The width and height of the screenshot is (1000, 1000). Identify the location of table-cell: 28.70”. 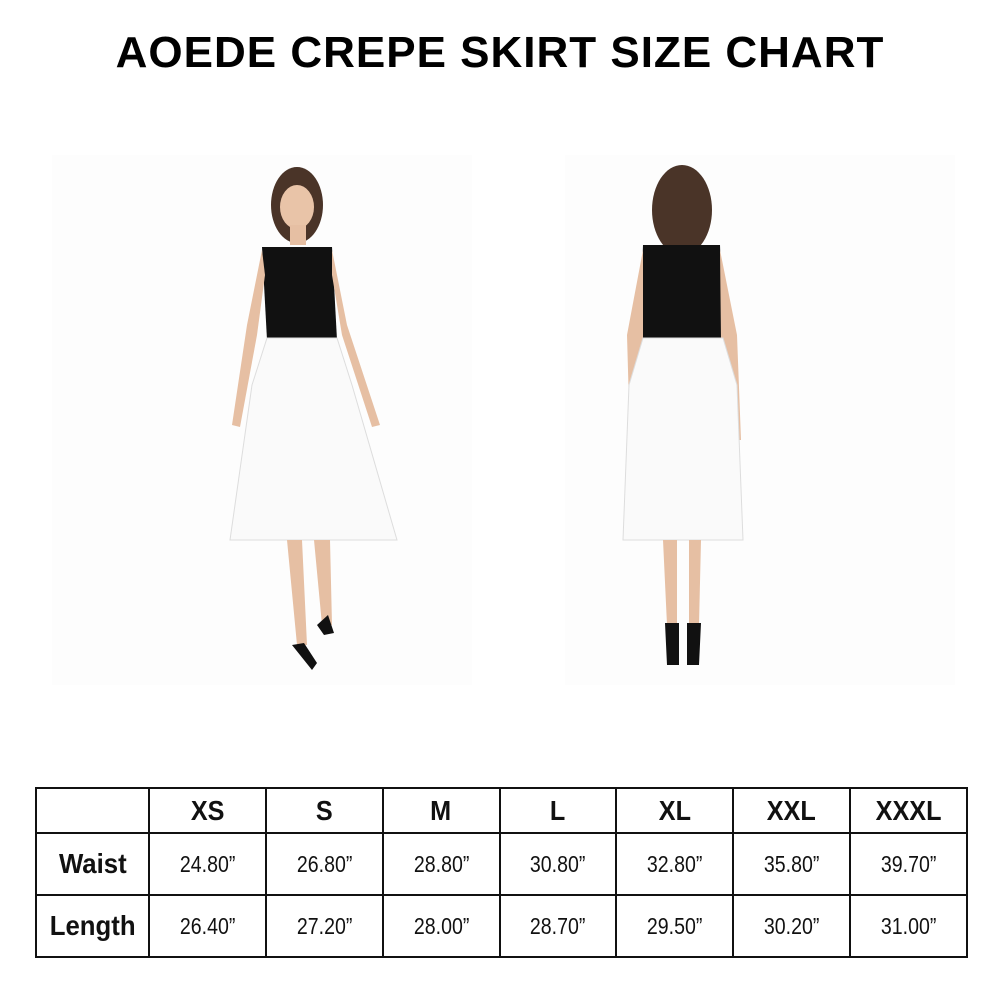
(558, 926).